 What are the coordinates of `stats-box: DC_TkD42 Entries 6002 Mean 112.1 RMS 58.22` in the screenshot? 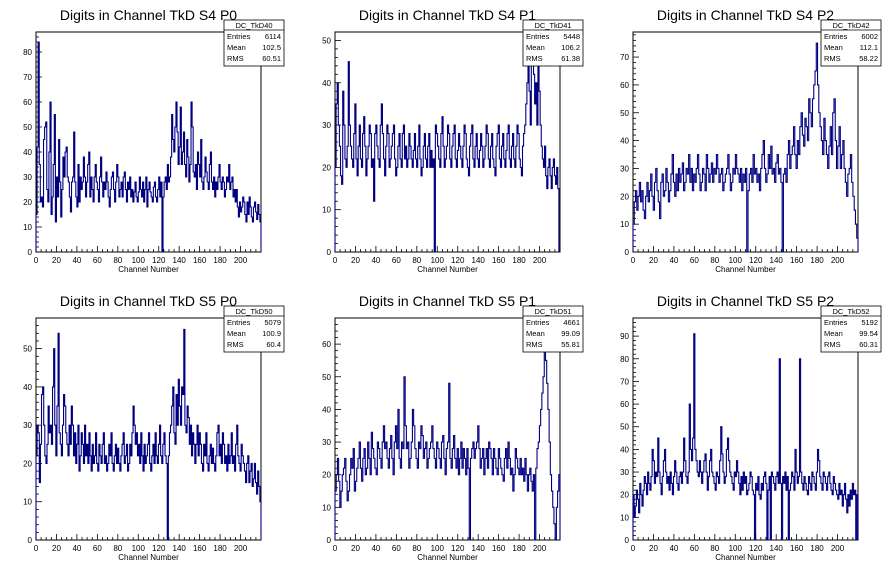 It's located at (851, 43).